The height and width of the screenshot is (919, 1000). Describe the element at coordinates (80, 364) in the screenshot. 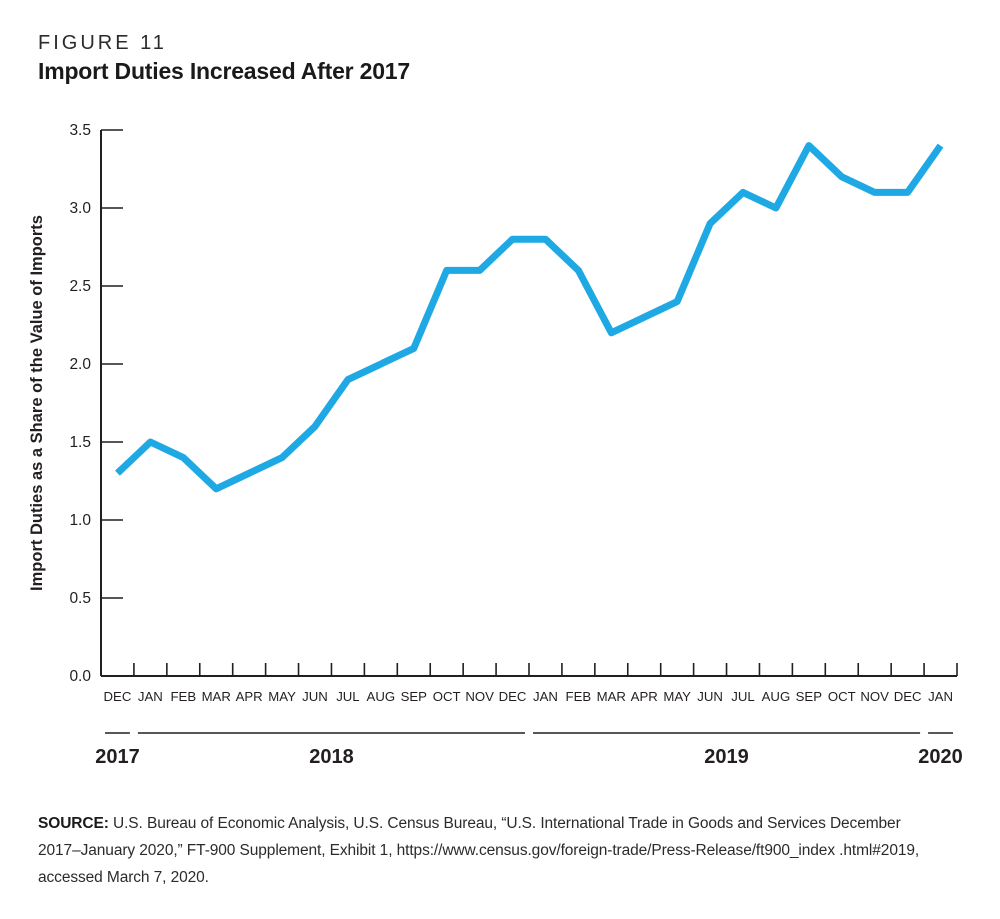

I see `y-tick-label: 2.0` at that location.